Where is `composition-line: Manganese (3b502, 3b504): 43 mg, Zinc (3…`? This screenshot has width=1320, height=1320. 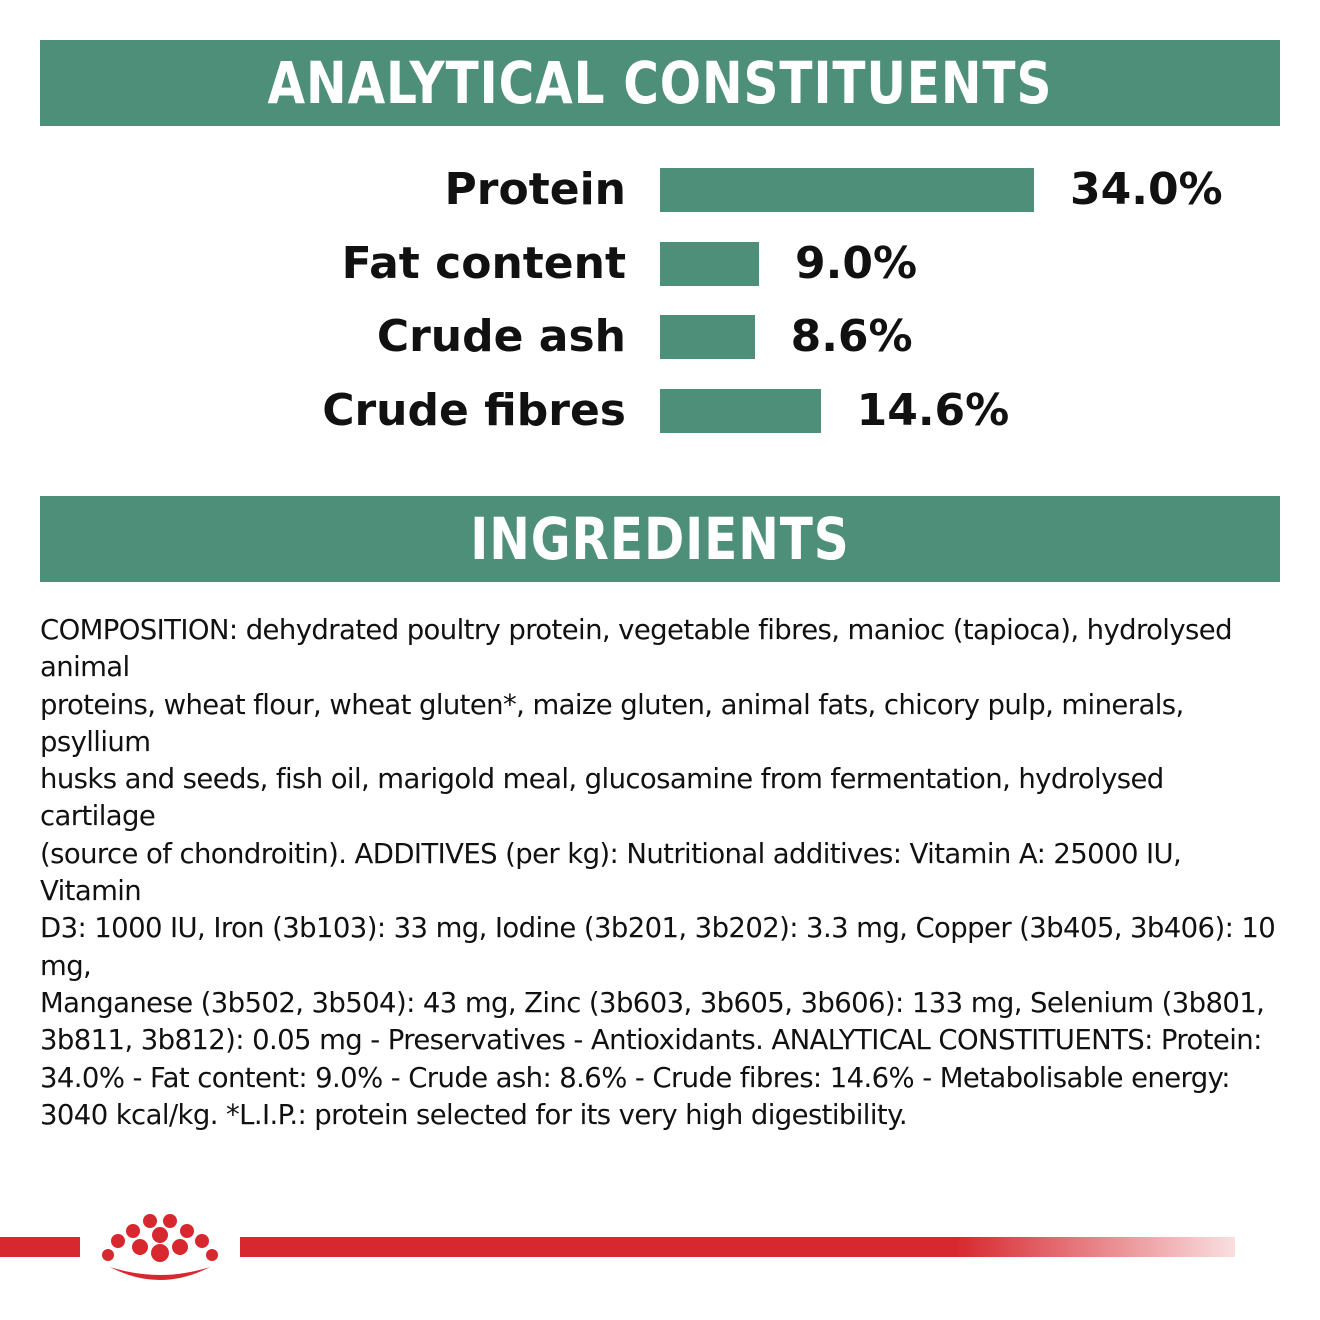
composition-line: Manganese (3b502, 3b504): 43 mg, Zinc (3… is located at coordinates (652, 1002).